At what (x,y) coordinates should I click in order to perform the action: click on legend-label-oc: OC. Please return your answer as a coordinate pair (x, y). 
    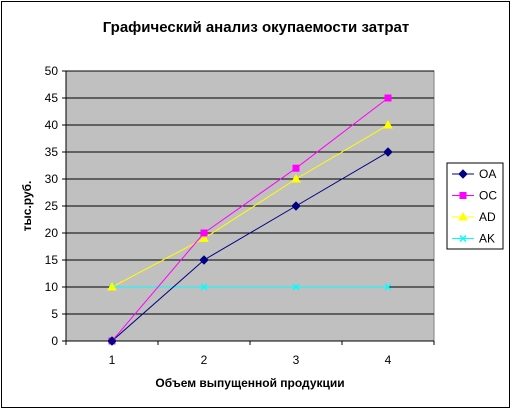
    Looking at the image, I should click on (488, 196).